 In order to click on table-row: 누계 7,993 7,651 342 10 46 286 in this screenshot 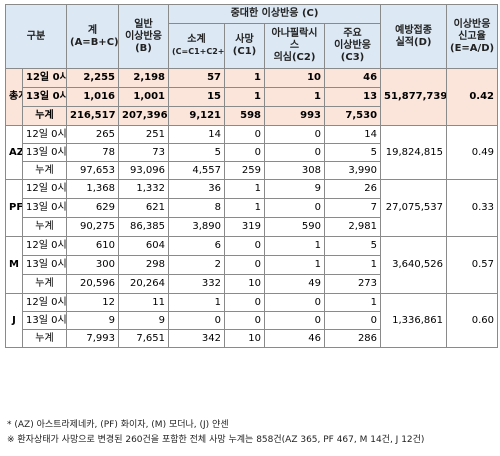, I will do `click(252, 338)`.